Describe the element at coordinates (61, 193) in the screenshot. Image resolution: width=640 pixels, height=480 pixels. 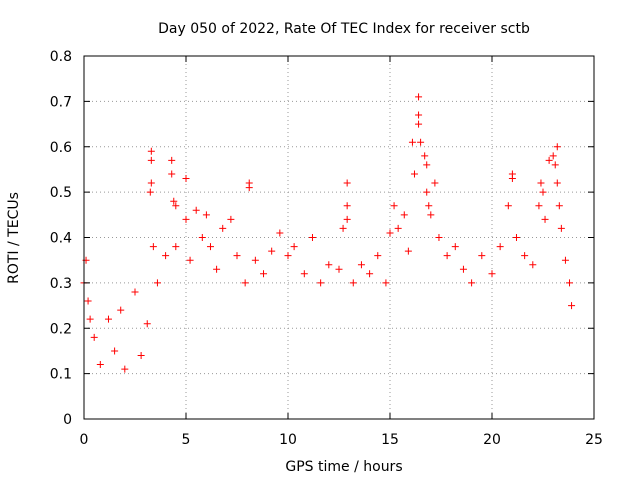
I see `y-tick-label: 0.5` at that location.